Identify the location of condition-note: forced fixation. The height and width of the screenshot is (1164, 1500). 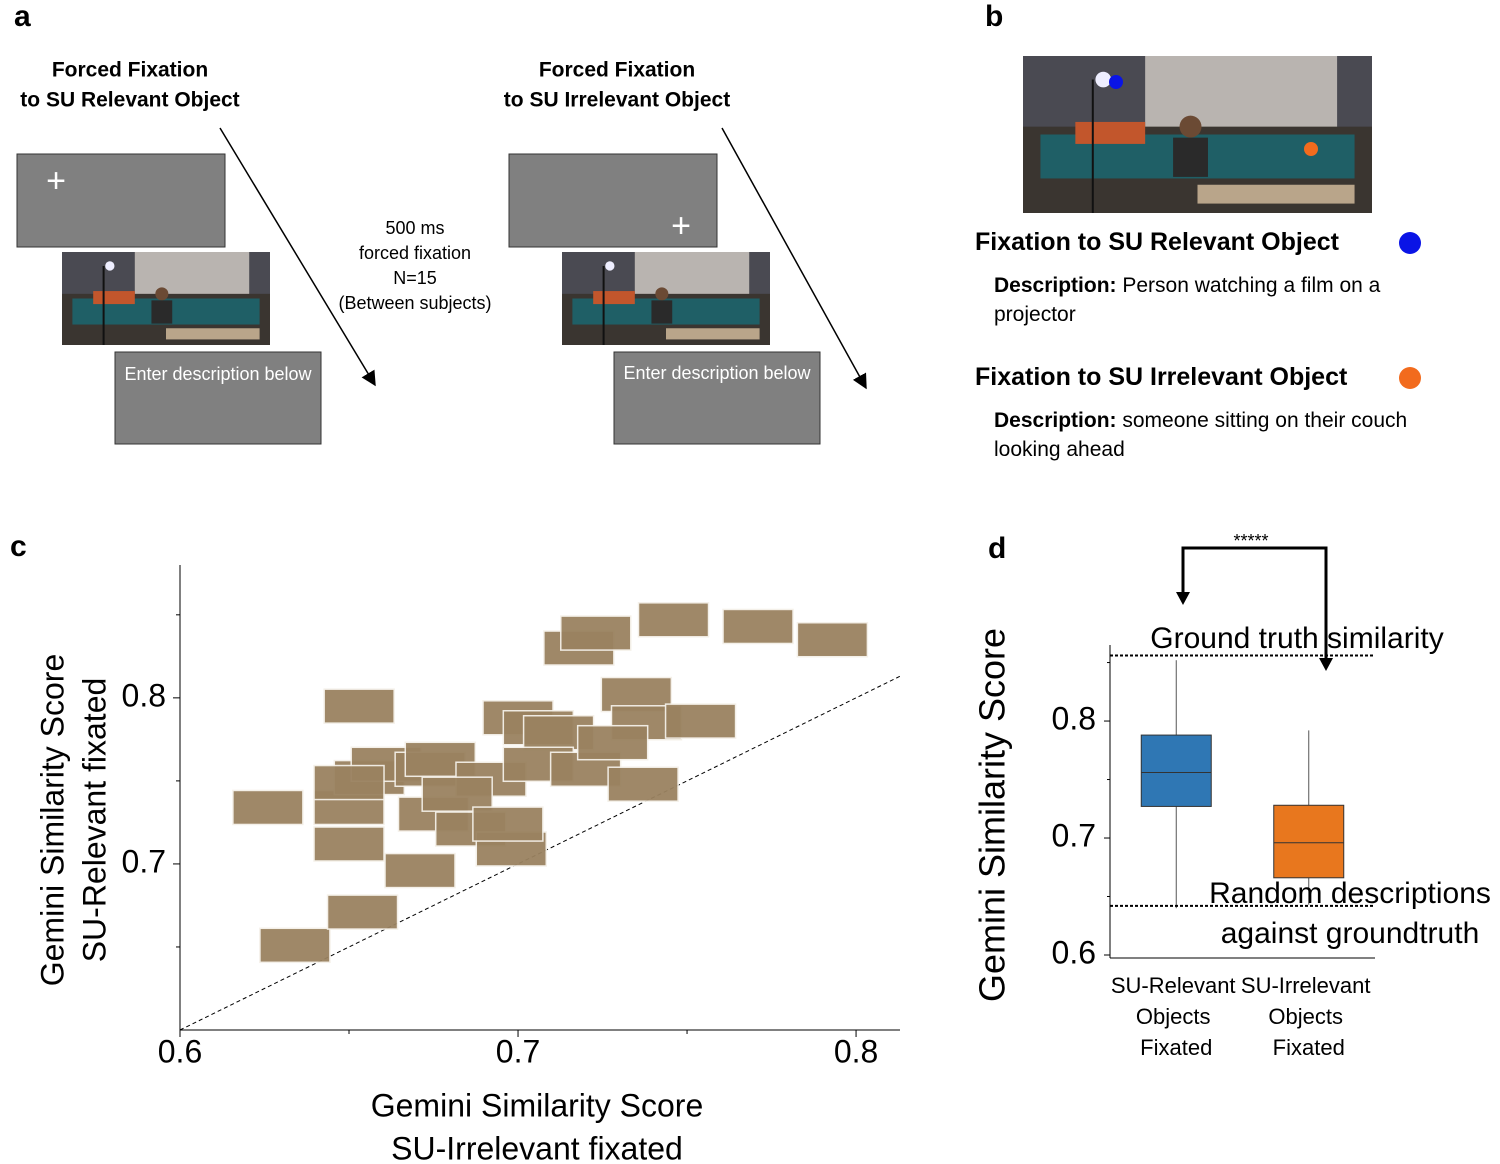
(415, 253).